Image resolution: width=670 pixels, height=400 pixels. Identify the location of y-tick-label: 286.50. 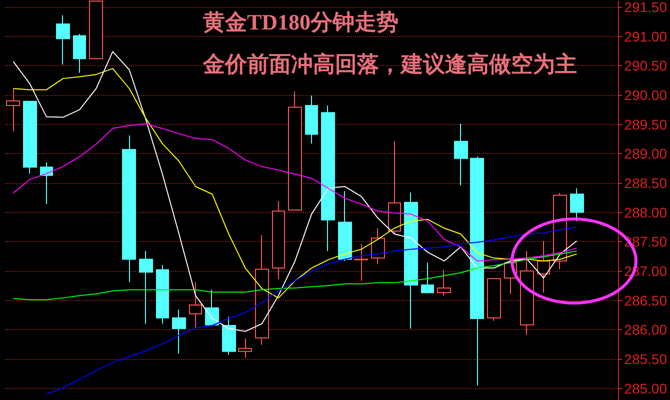
(646, 300).